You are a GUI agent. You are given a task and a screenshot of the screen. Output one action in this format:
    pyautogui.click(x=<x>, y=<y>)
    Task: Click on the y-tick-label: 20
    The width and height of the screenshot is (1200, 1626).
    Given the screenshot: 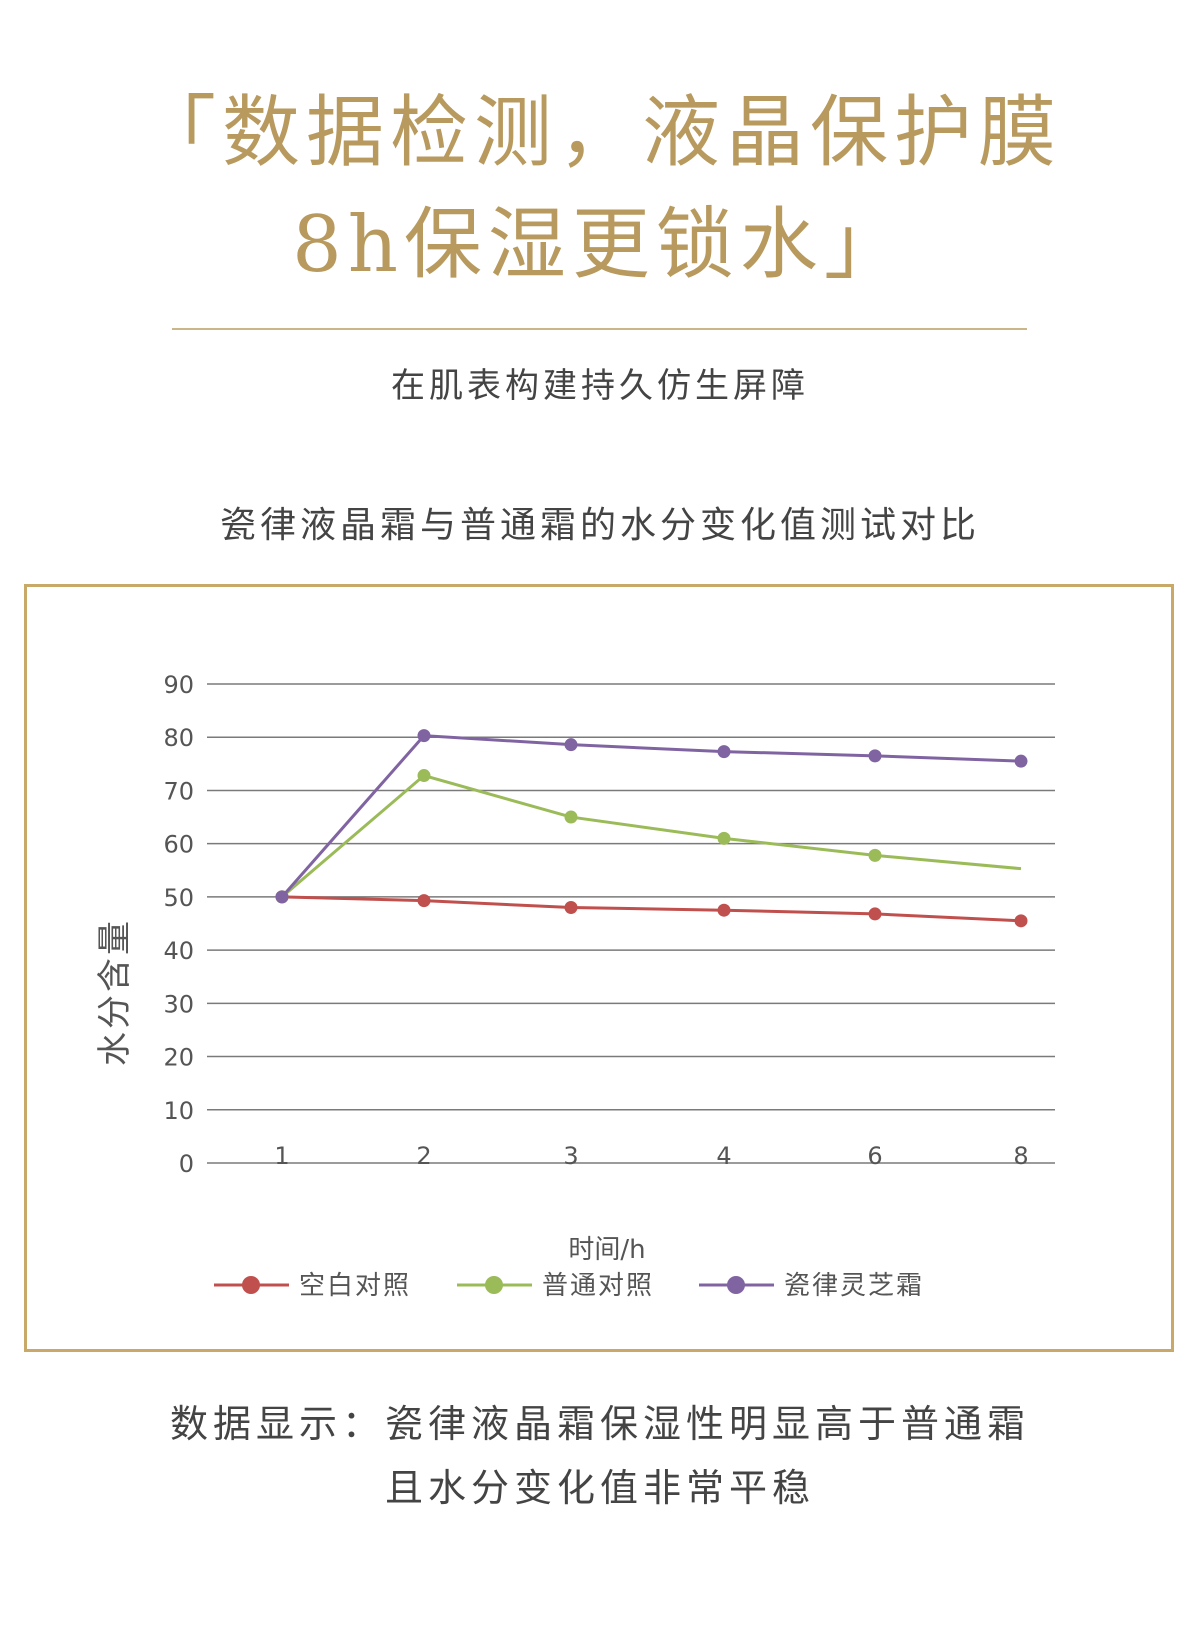 What is the action you would take?
    pyautogui.click(x=178, y=1058)
    